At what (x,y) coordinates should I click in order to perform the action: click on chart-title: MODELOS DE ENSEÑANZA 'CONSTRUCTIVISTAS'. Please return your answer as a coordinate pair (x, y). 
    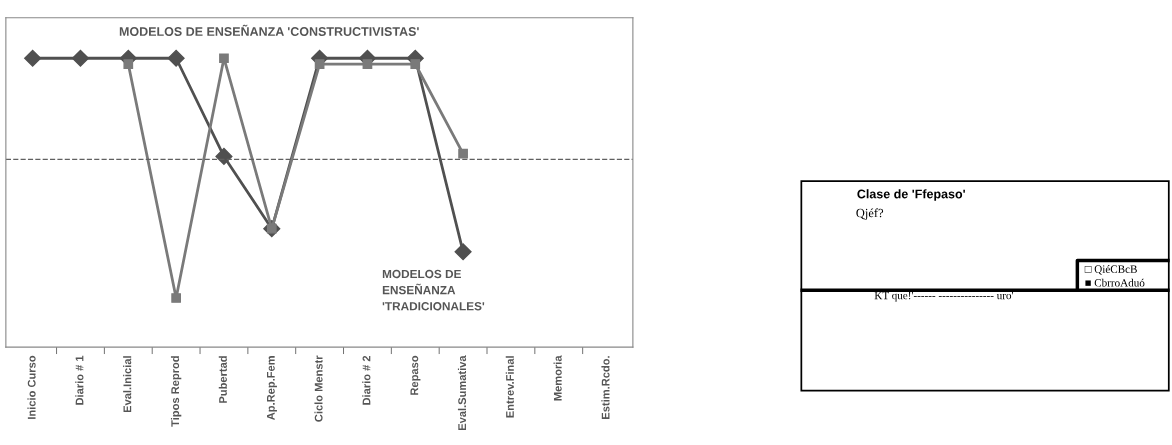
    Looking at the image, I should click on (269, 30).